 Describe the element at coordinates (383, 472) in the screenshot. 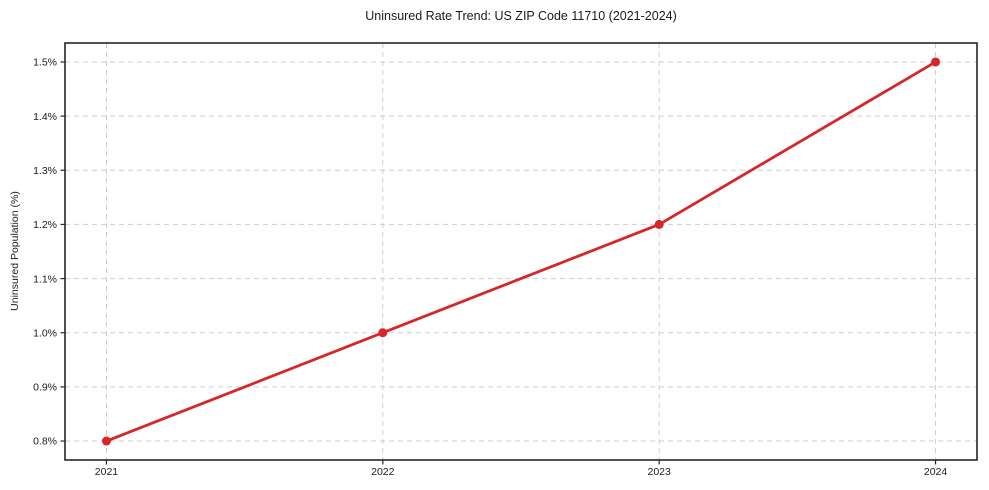

I see `x-tick-label: 2022` at that location.